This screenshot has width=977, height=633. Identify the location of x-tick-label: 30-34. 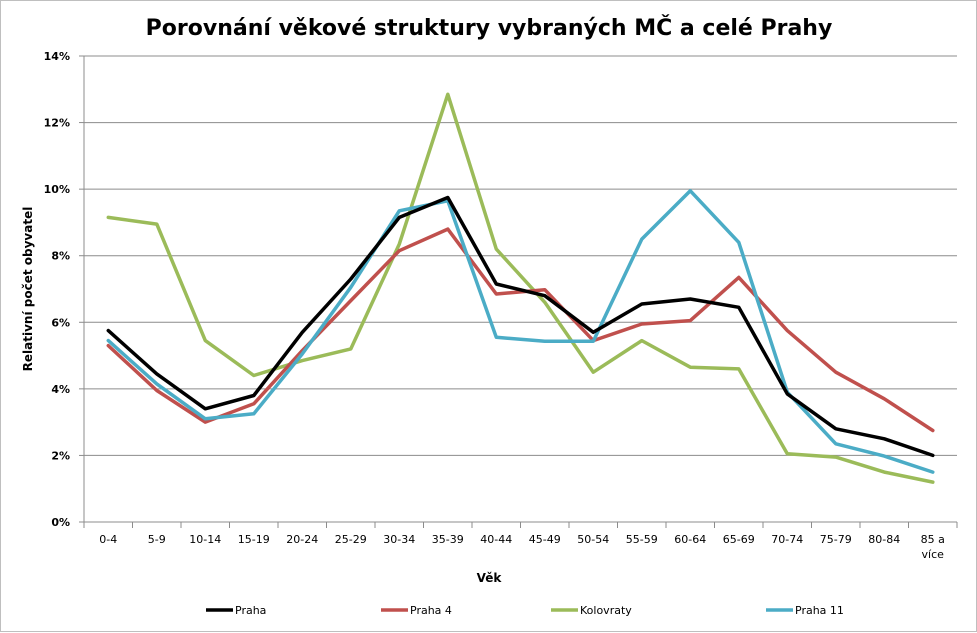
(399, 539).